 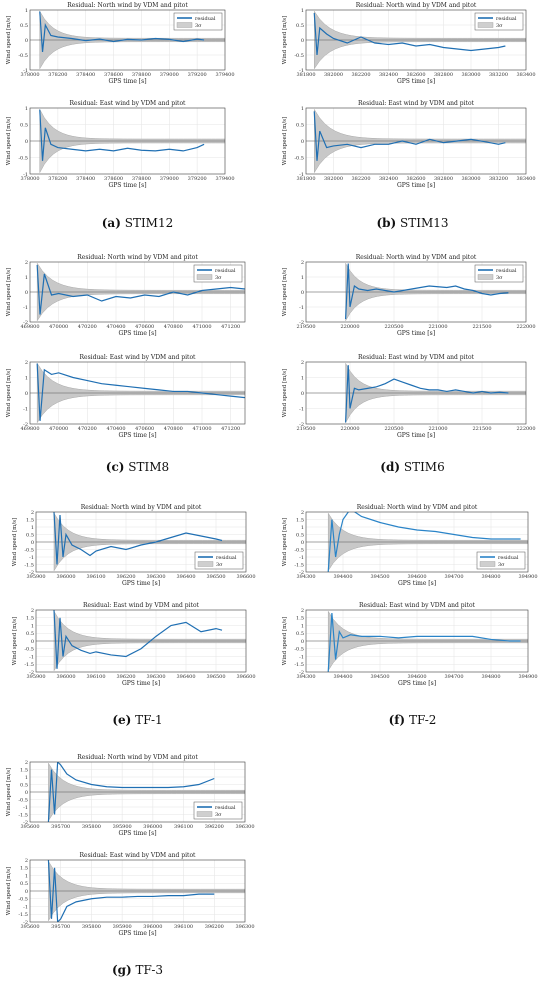 I want to click on caption-a-name: STIM12, so click(x=149, y=223).